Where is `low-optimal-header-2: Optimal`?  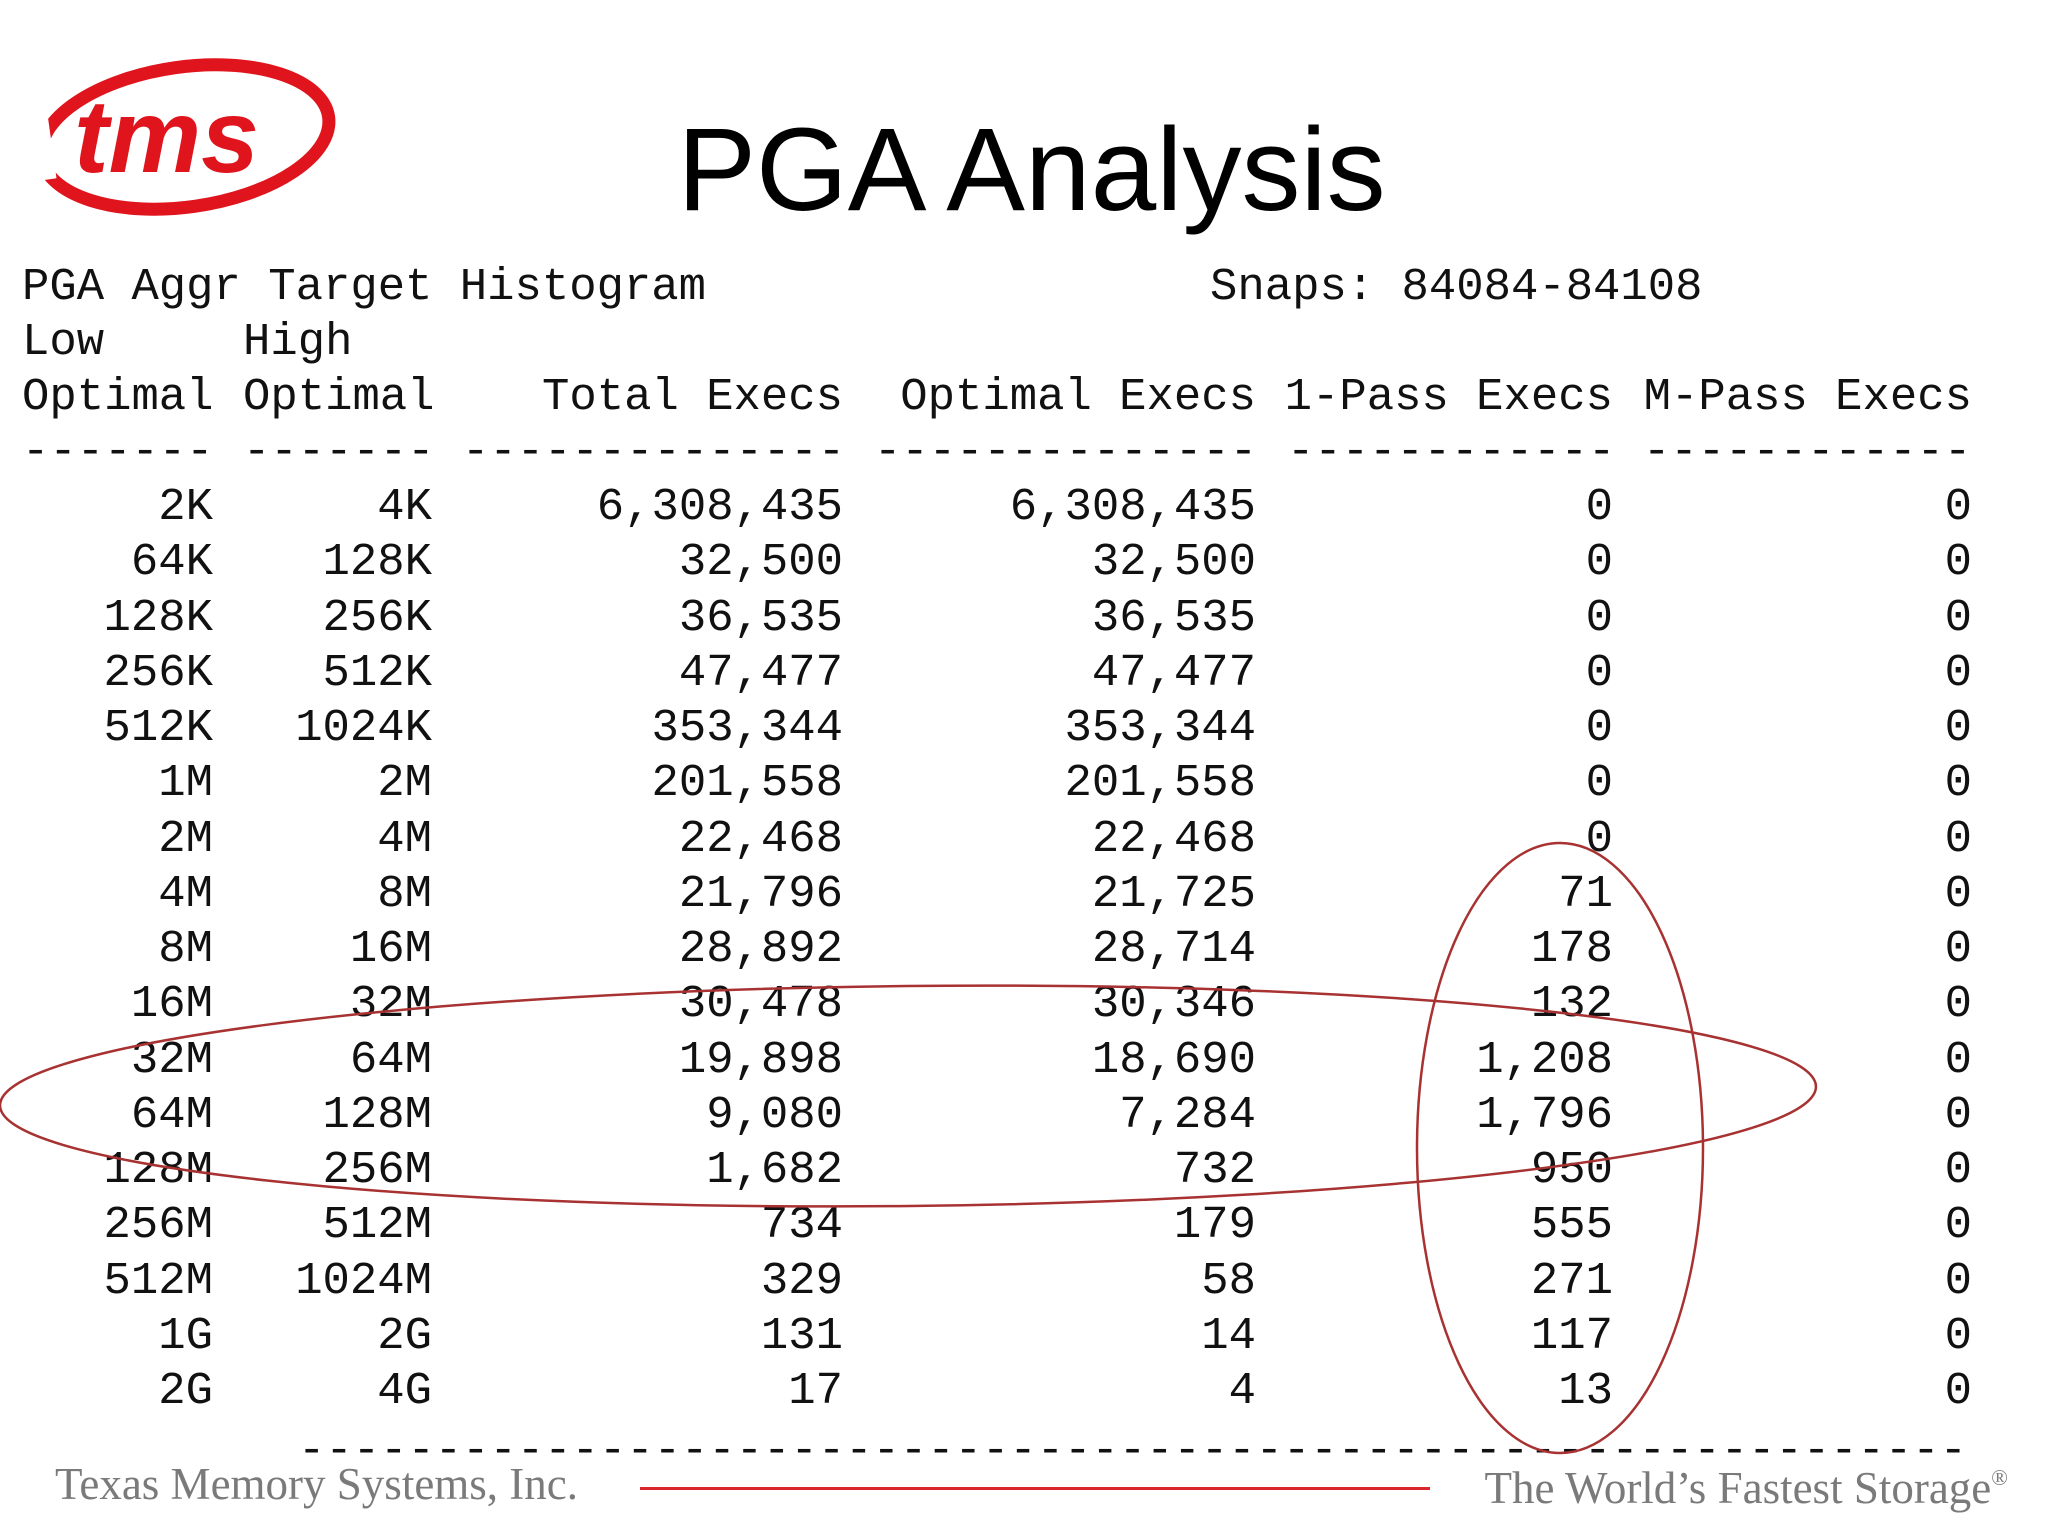 low-optimal-header-2: Optimal is located at coordinates (118, 397).